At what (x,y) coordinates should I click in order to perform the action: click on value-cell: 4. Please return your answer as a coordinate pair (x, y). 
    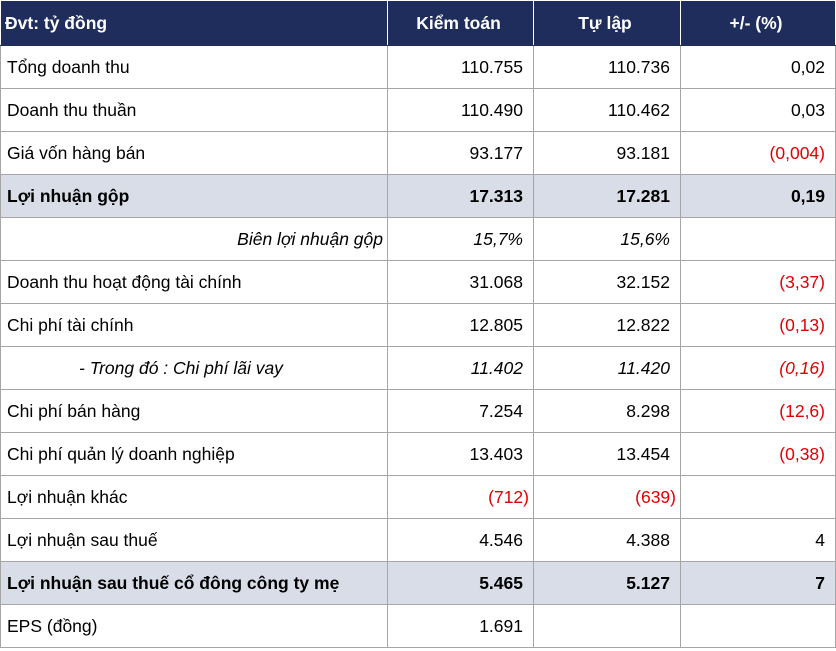
    Looking at the image, I should click on (758, 540).